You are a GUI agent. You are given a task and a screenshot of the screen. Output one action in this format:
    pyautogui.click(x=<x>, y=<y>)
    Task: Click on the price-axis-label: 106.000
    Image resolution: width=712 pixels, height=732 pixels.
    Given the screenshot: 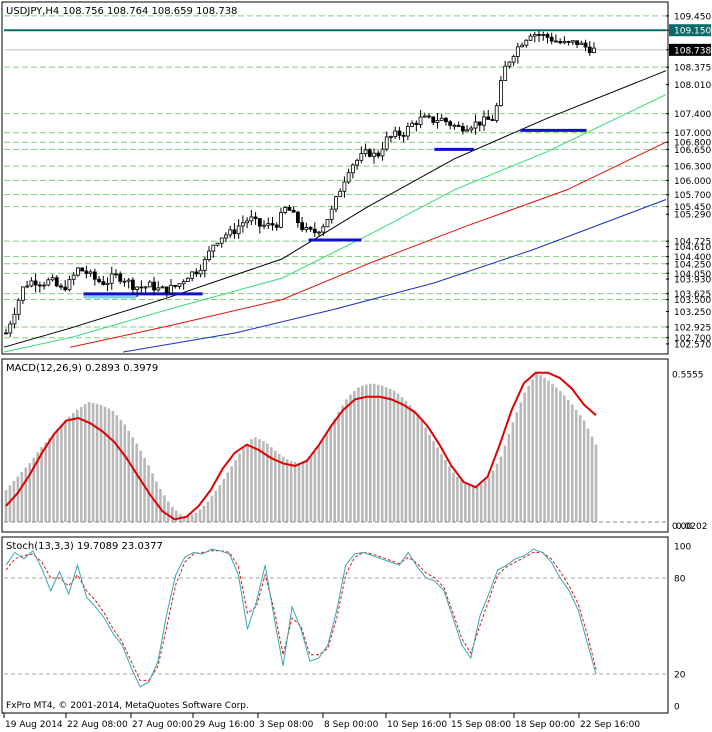 What is the action you would take?
    pyautogui.click(x=692, y=182)
    